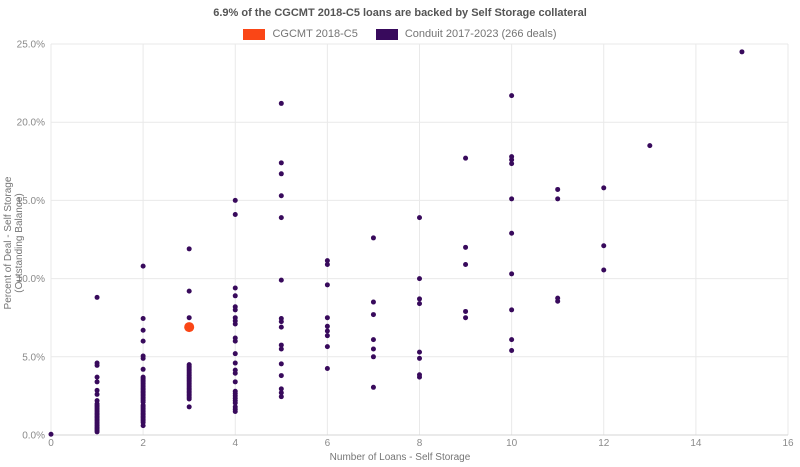 This screenshot has width=800, height=467. I want to click on x-tick-label: 10, so click(512, 443).